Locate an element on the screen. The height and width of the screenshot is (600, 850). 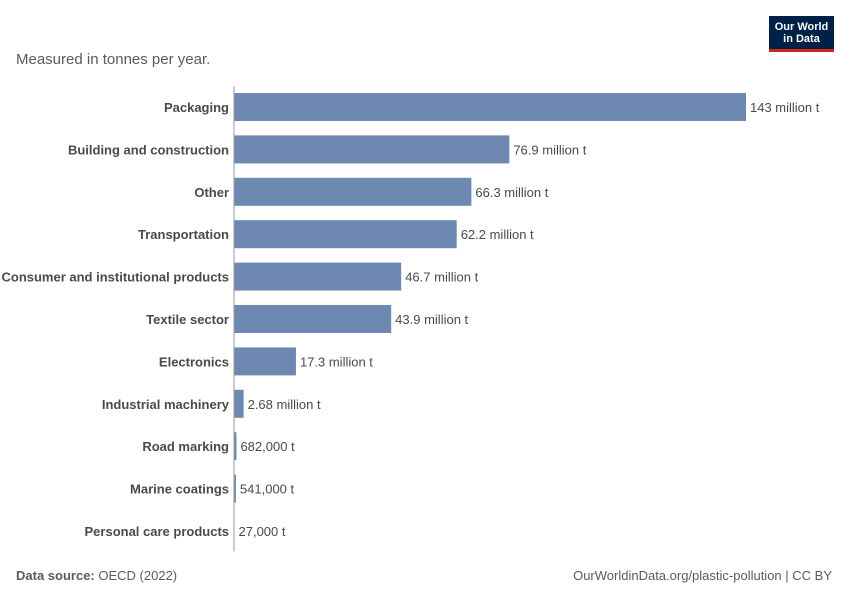
category-label: Consumer and institutional products is located at coordinates (115, 277).